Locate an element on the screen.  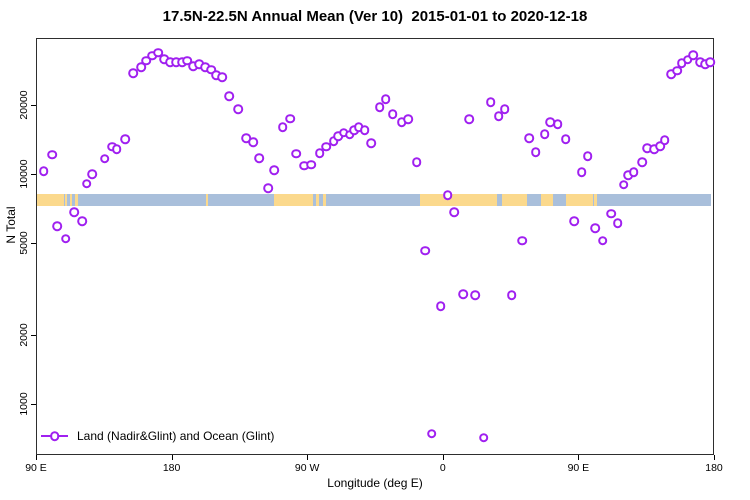
y-tick-label: 2000 is located at coordinates (24, 335).